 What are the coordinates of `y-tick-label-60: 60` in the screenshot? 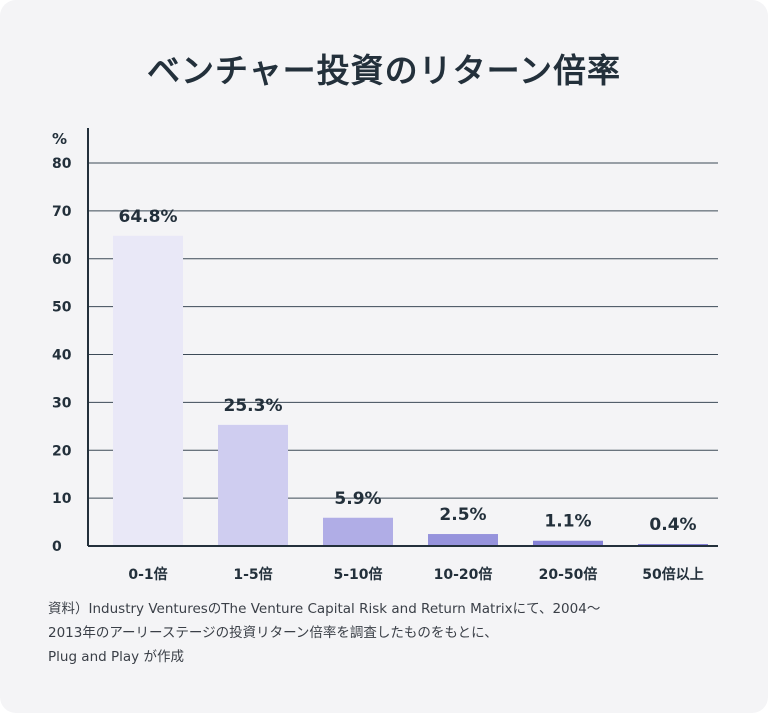 It's located at (62, 260).